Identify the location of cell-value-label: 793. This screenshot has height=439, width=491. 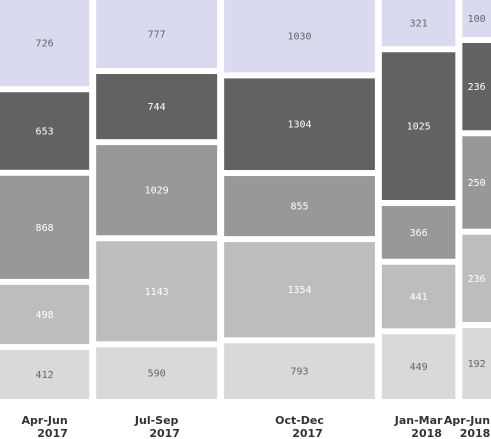
(299, 372).